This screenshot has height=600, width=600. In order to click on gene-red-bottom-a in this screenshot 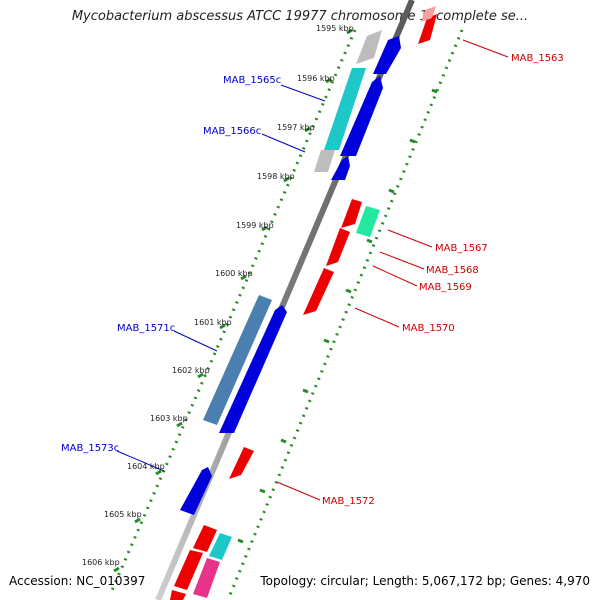, I will do `click(205, 538)`.